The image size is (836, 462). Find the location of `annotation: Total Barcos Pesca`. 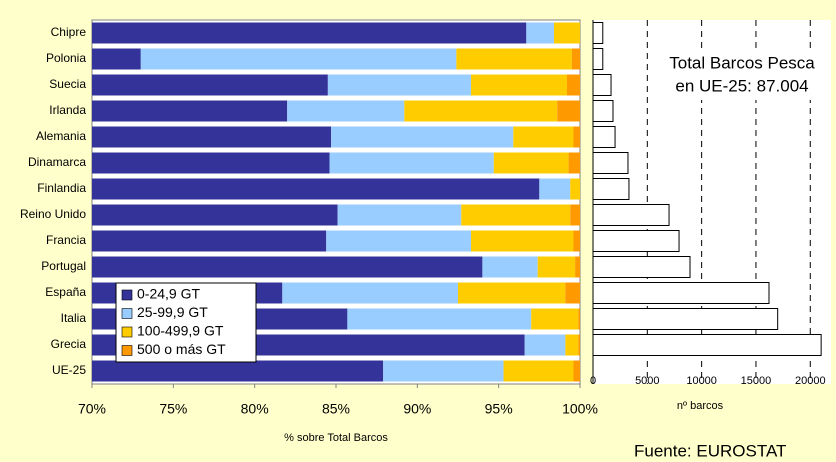

annotation: Total Barcos Pesca is located at coordinates (742, 62).